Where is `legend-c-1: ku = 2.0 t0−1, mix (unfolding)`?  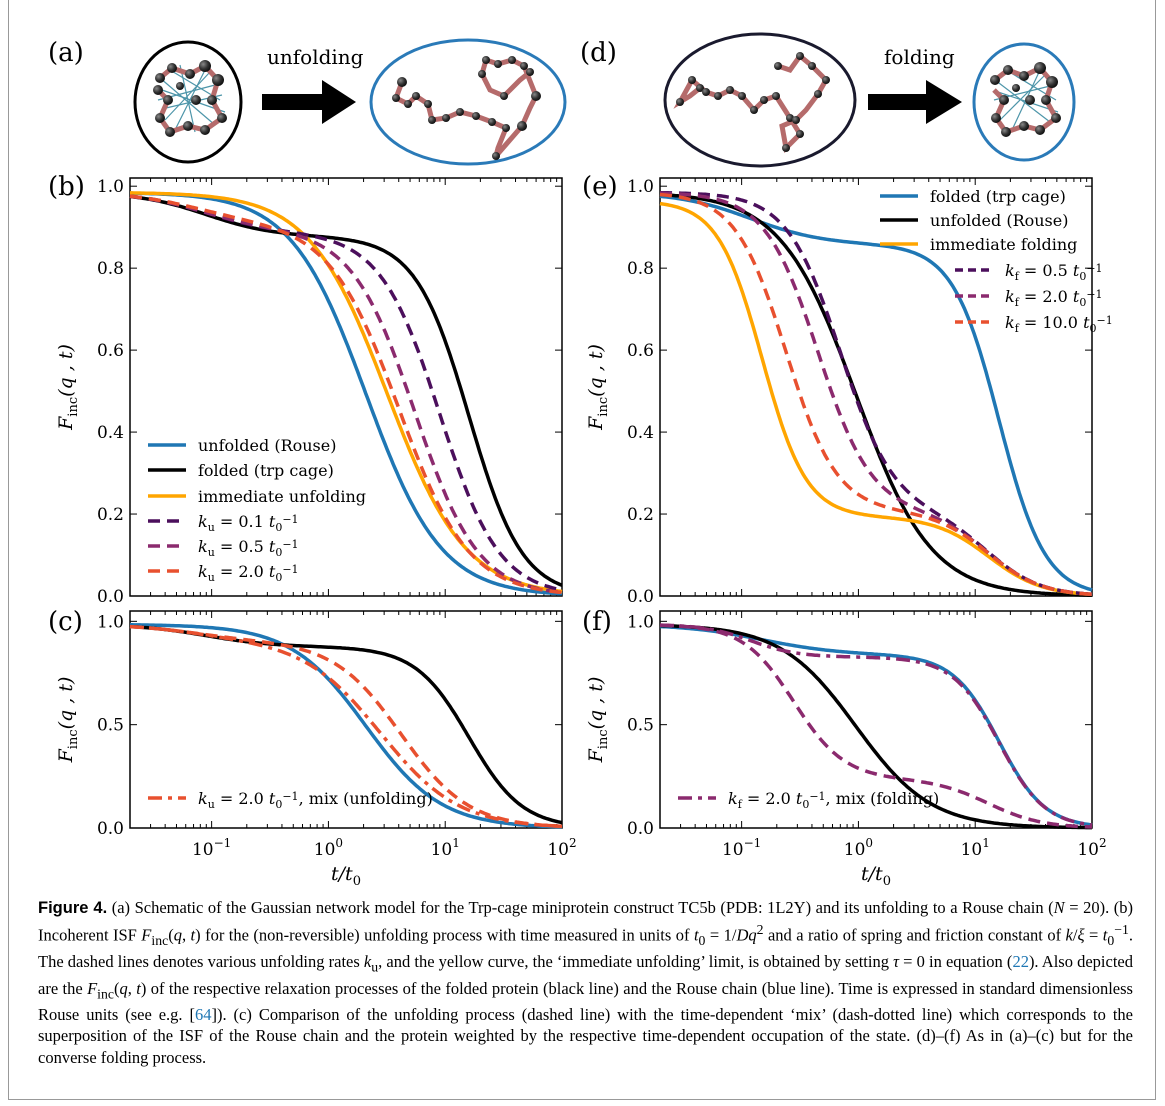 legend-c-1: ku = 2.0 t0−1, mix (unfolding) is located at coordinates (290, 800).